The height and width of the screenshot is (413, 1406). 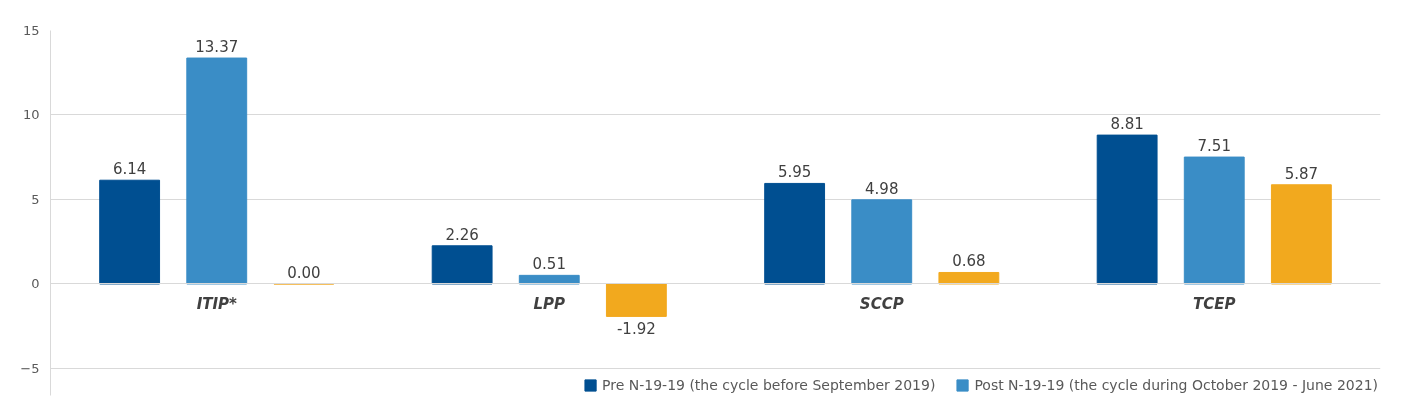 I want to click on legend-label: Pre N-19-19 (the cycle before September 2019), so click(x=769, y=385).